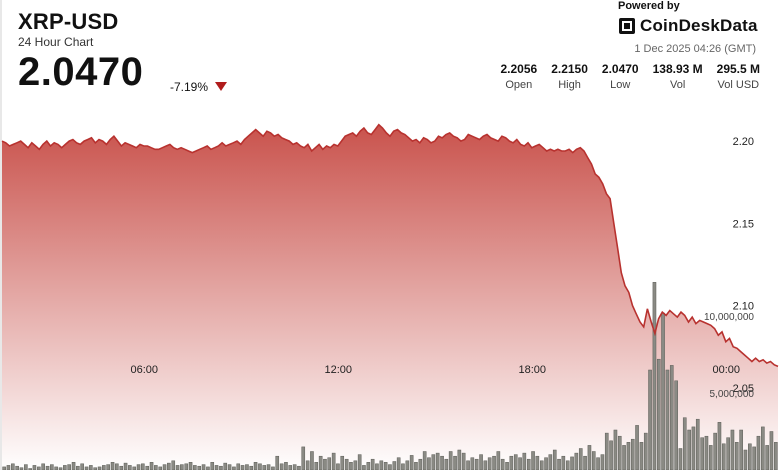 This screenshot has height=470, width=780. I want to click on y-tick-label: 2.05, so click(743, 389).